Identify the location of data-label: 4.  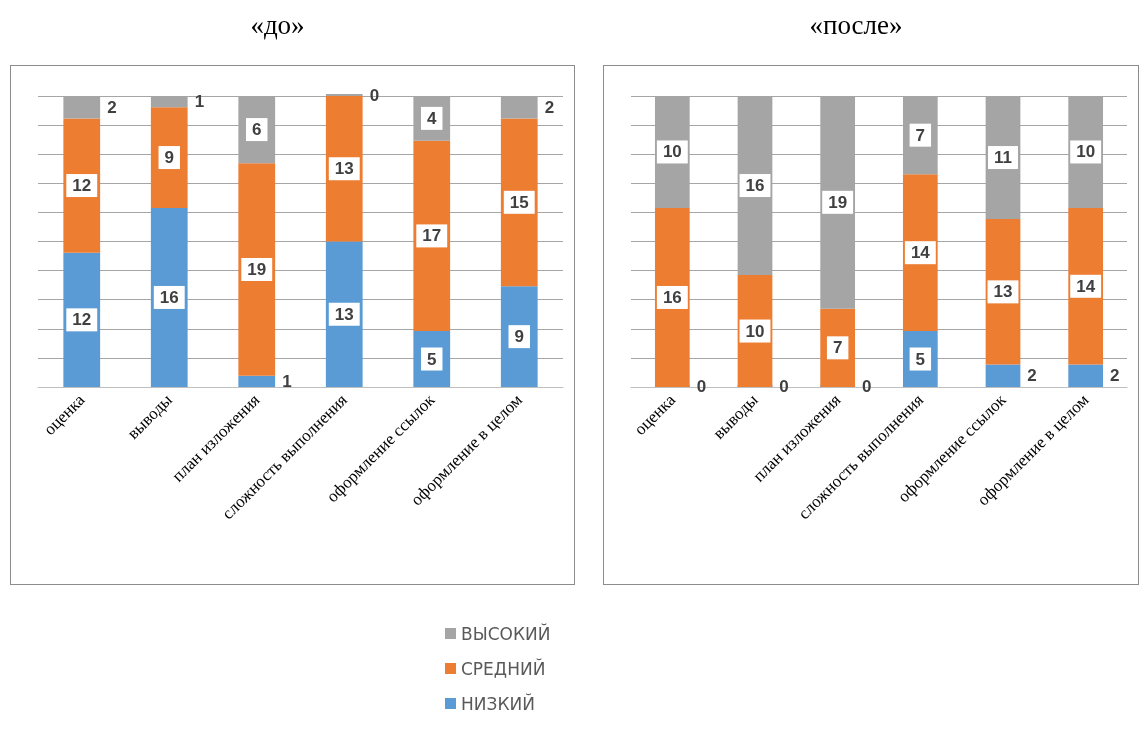
(432, 118).